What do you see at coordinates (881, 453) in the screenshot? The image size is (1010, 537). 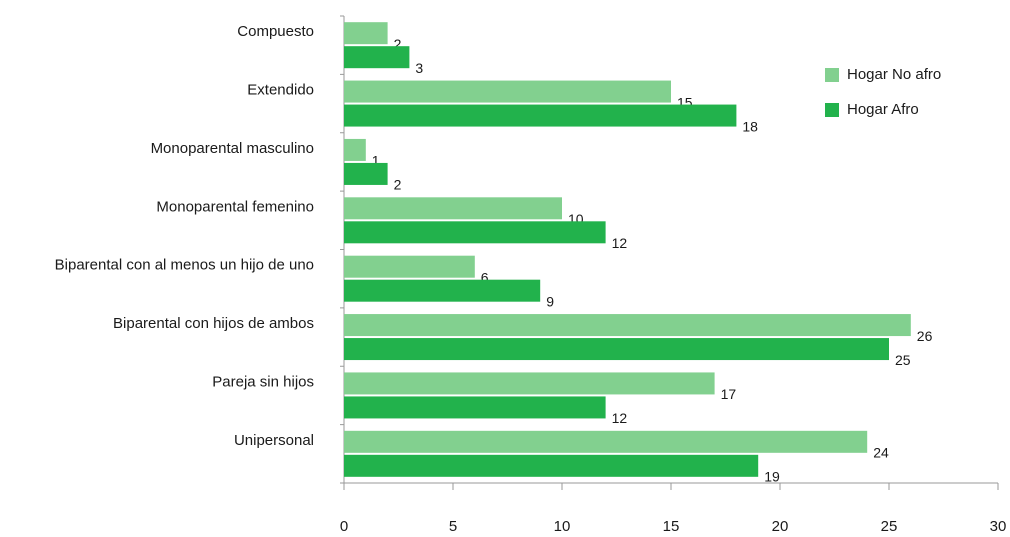 I see `data-label: 24` at bounding box center [881, 453].